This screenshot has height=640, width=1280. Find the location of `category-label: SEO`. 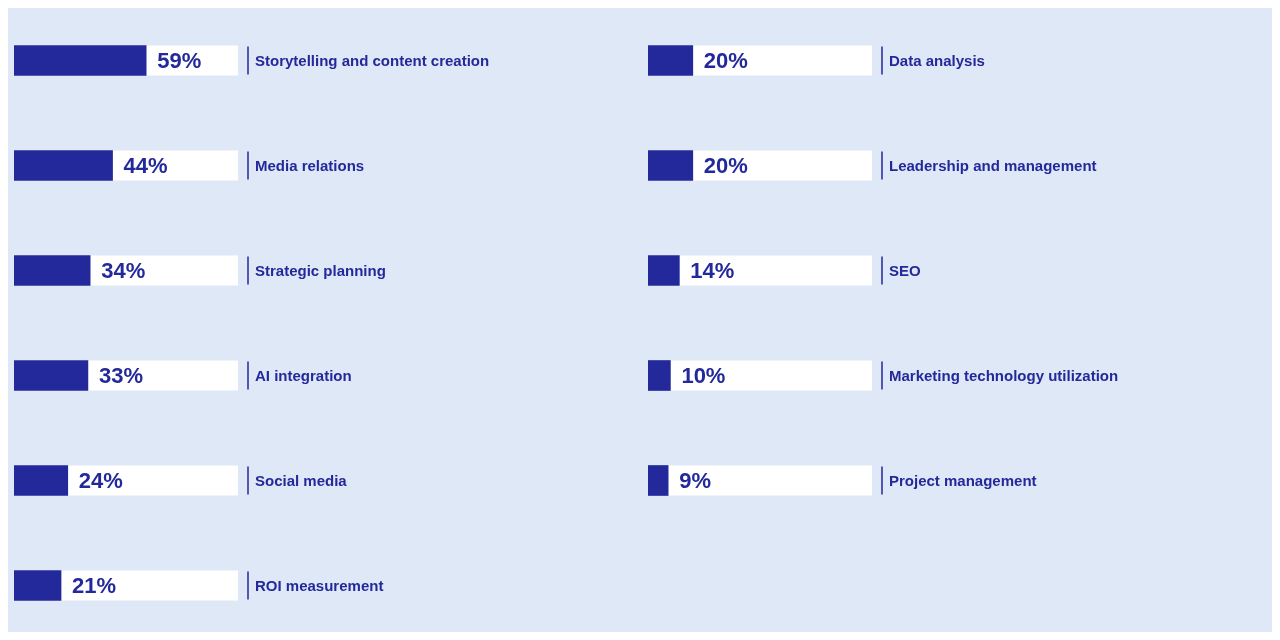

category-label: SEO is located at coordinates (905, 270).